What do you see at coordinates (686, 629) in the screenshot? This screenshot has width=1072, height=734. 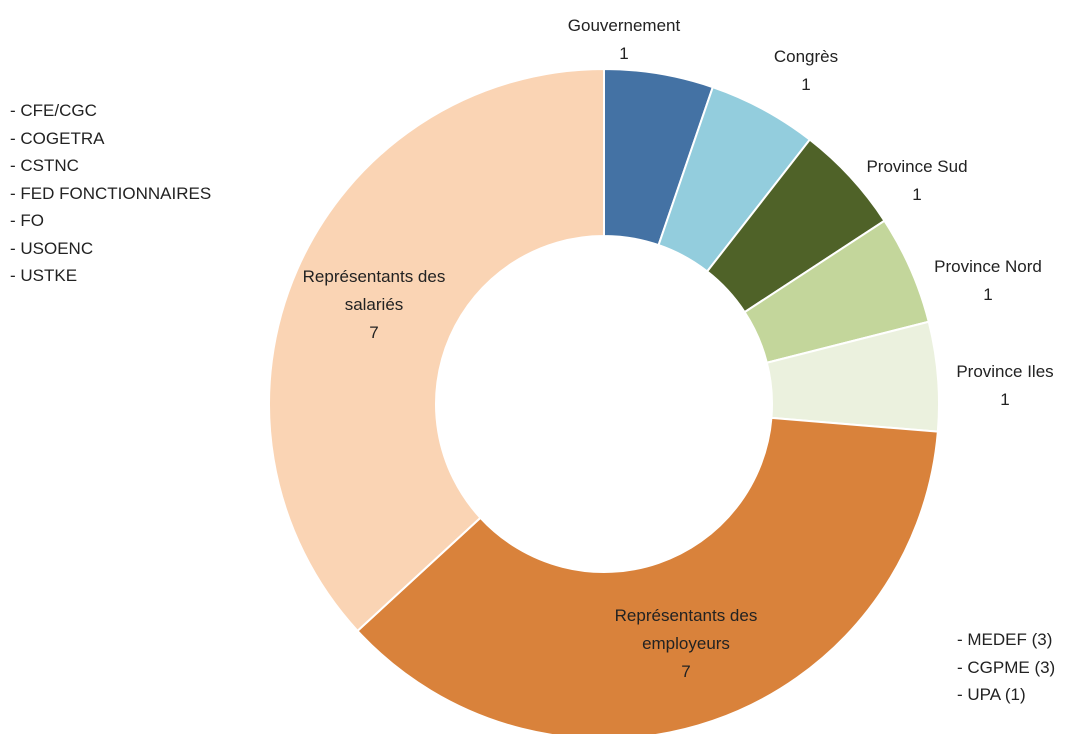 I see `slice-label: Représentants des employeurs` at bounding box center [686, 629].